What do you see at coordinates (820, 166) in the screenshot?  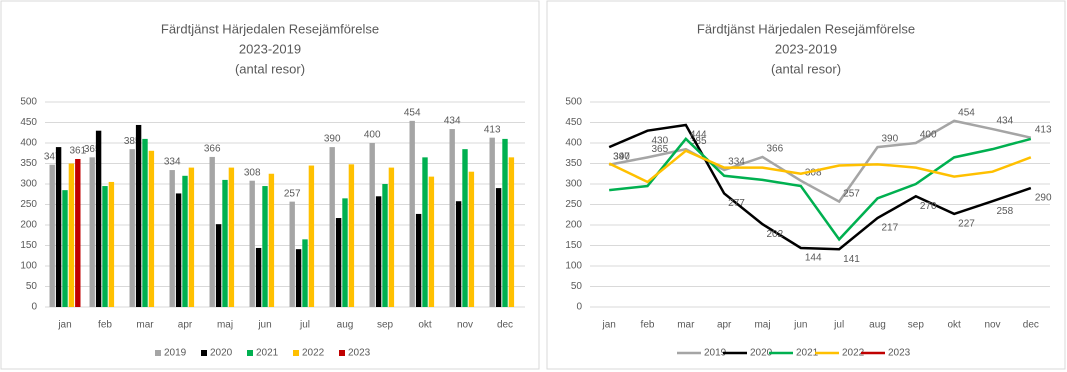 I see `line-series` at bounding box center [820, 166].